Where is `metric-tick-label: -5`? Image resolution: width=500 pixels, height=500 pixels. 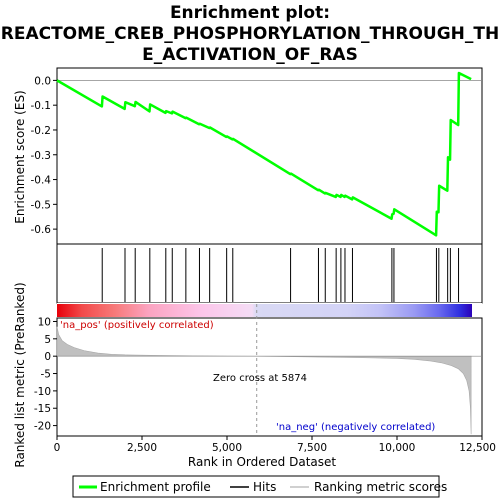
metric-tick-label: -5 is located at coordinates (46, 375).